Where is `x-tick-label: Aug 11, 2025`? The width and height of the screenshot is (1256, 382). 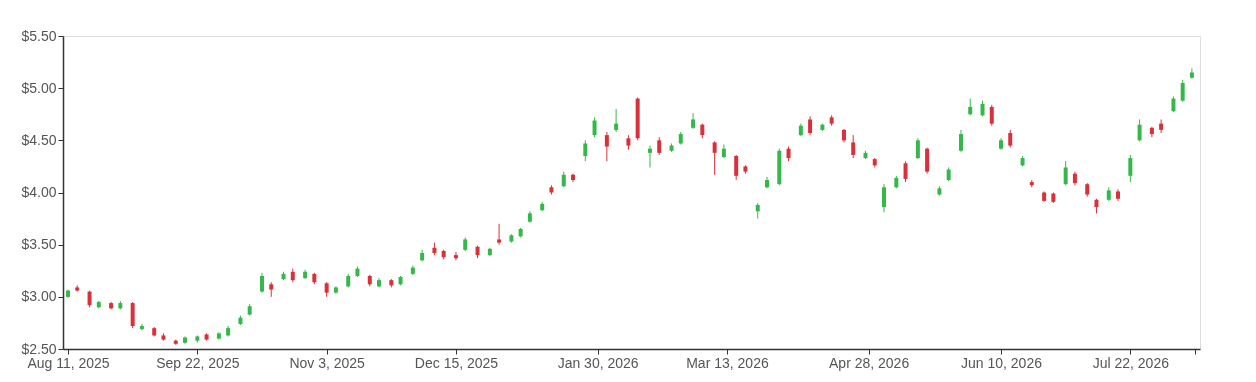
x-tick-label: Aug 11, 2025 is located at coordinates (68, 362).